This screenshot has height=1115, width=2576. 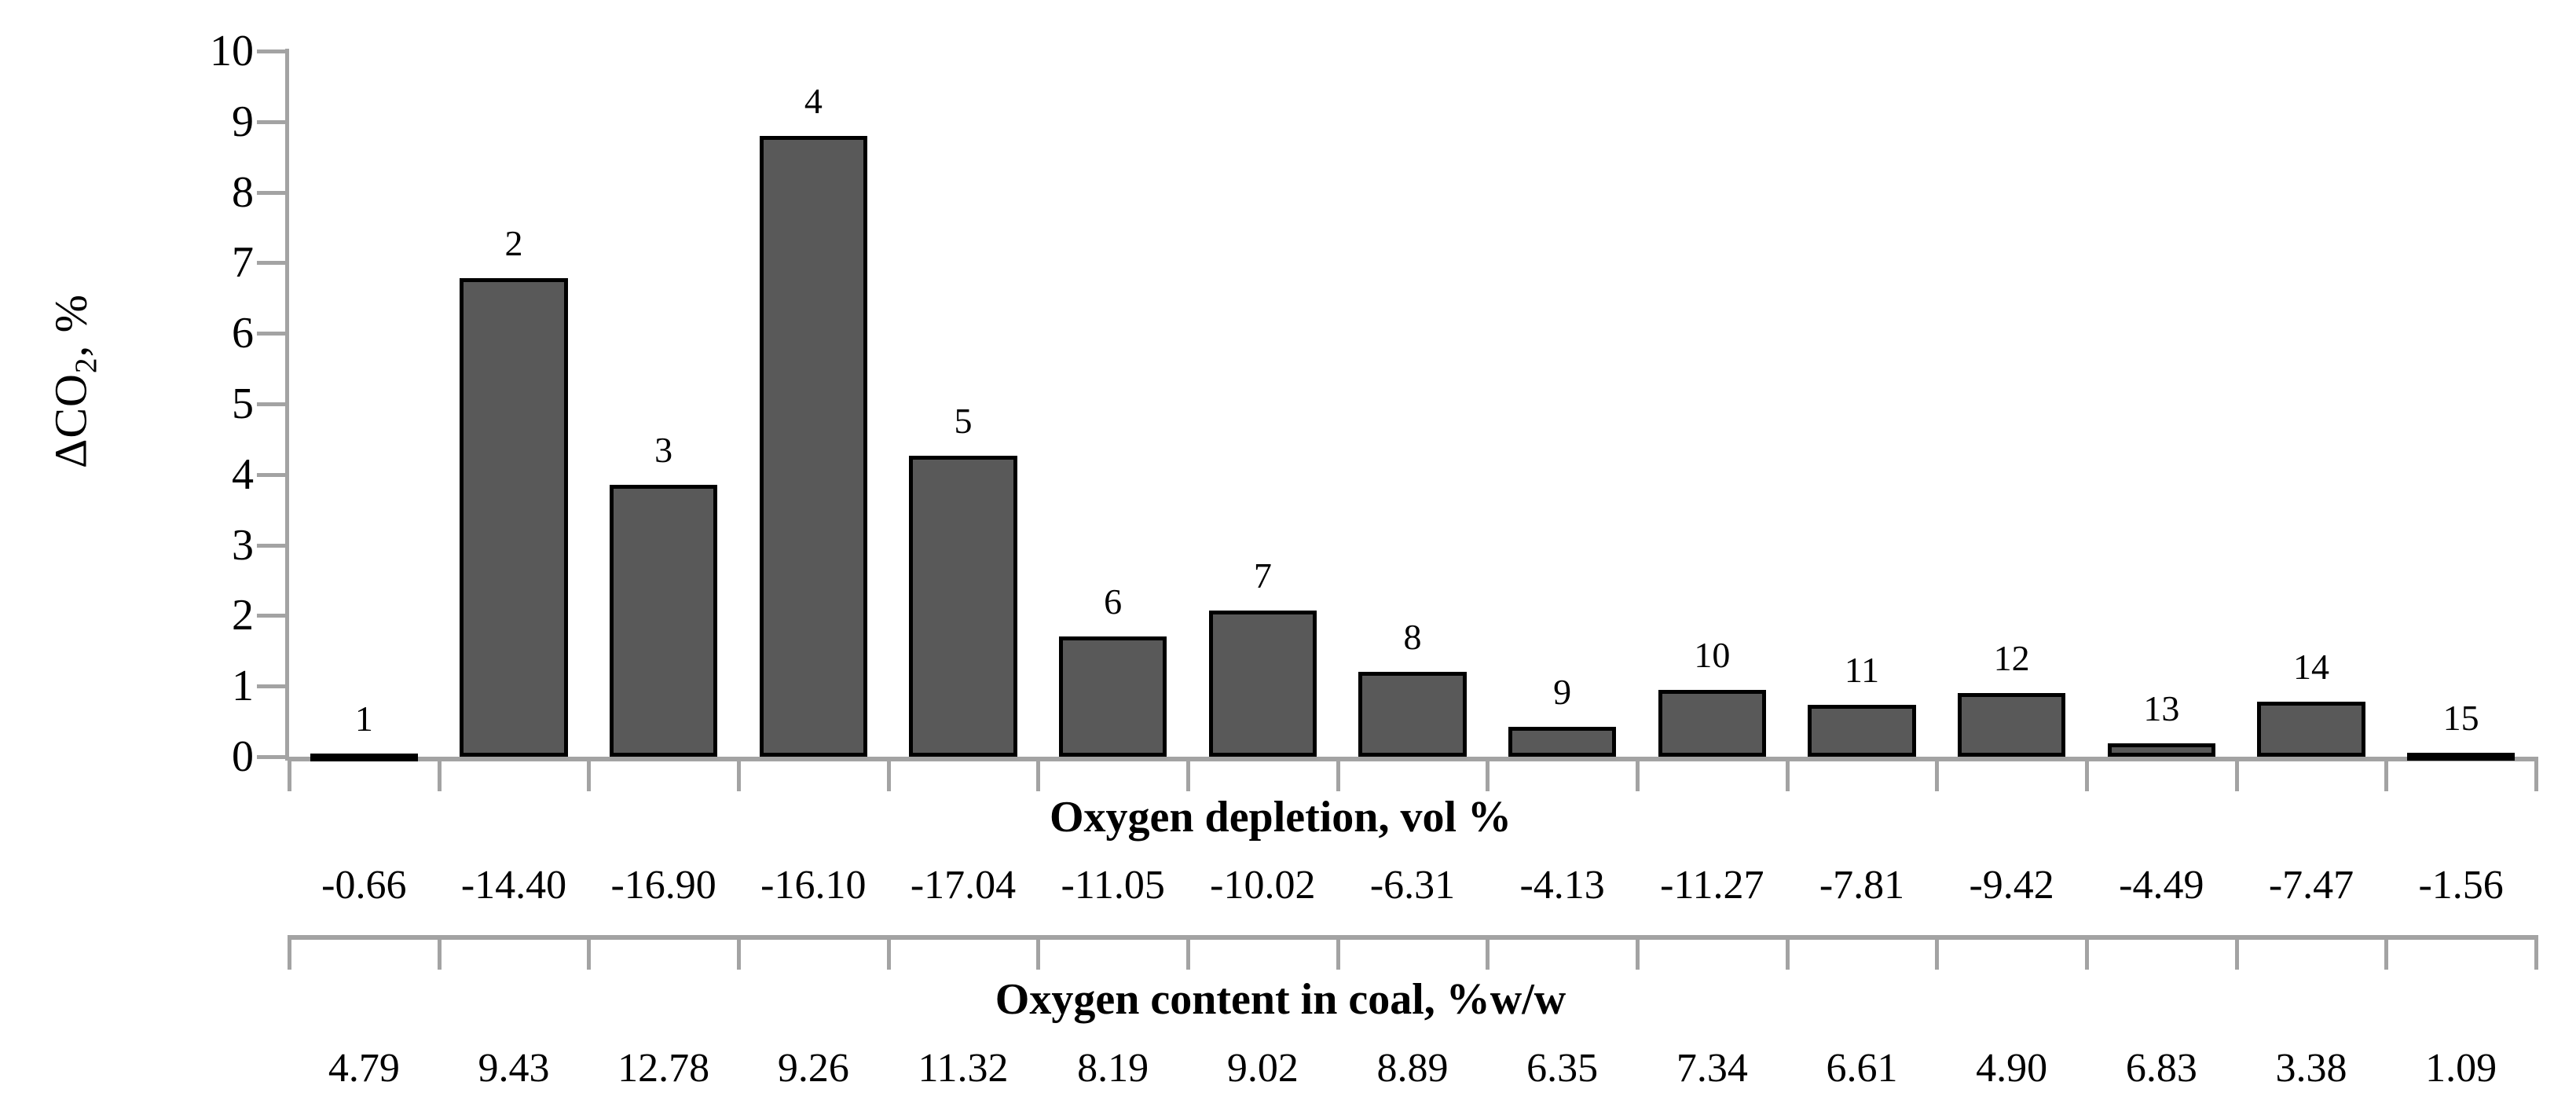 What do you see at coordinates (1113, 602) in the screenshot?
I see `bar-value-label: 6` at bounding box center [1113, 602].